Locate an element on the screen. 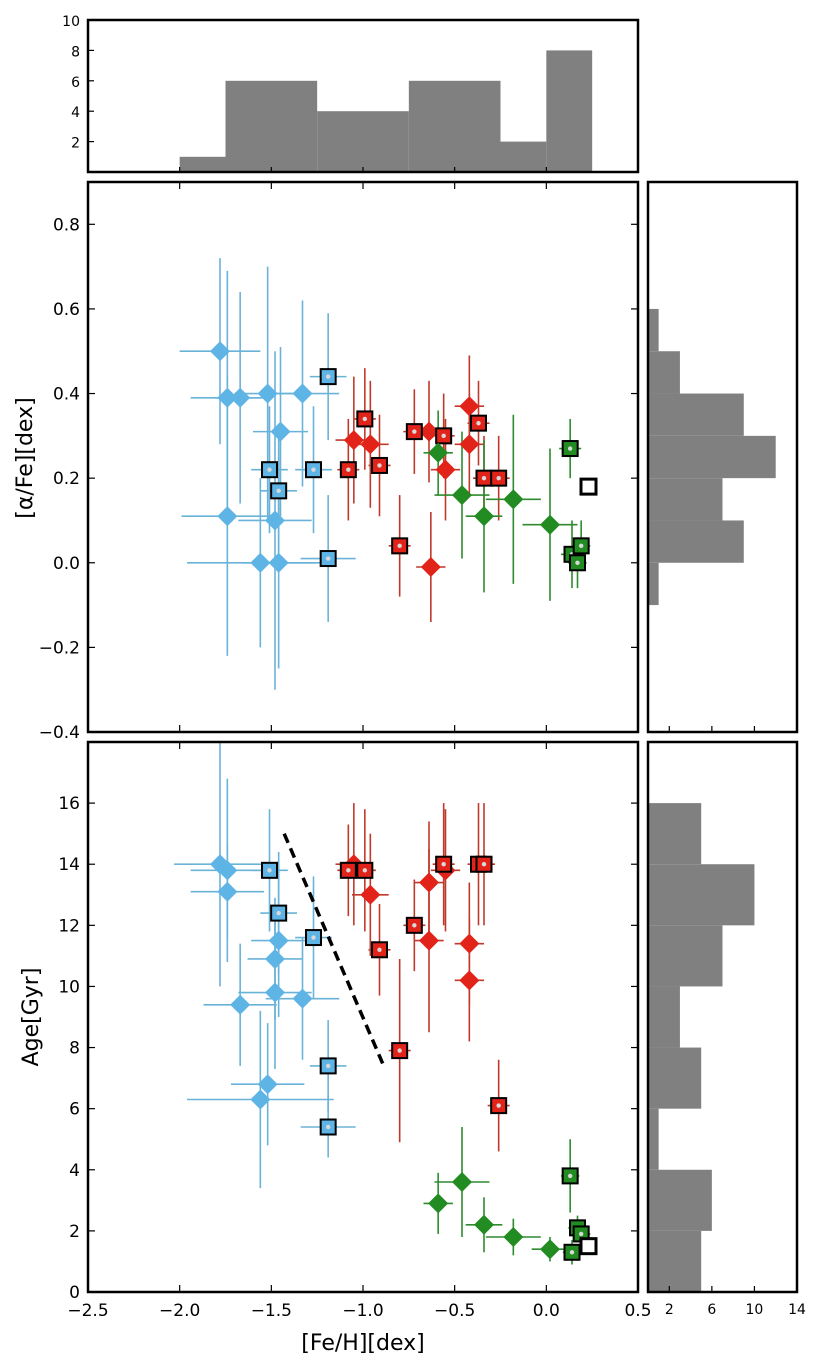  age-histogram-panel: 2 6 10 14 is located at coordinates (726, 1029).